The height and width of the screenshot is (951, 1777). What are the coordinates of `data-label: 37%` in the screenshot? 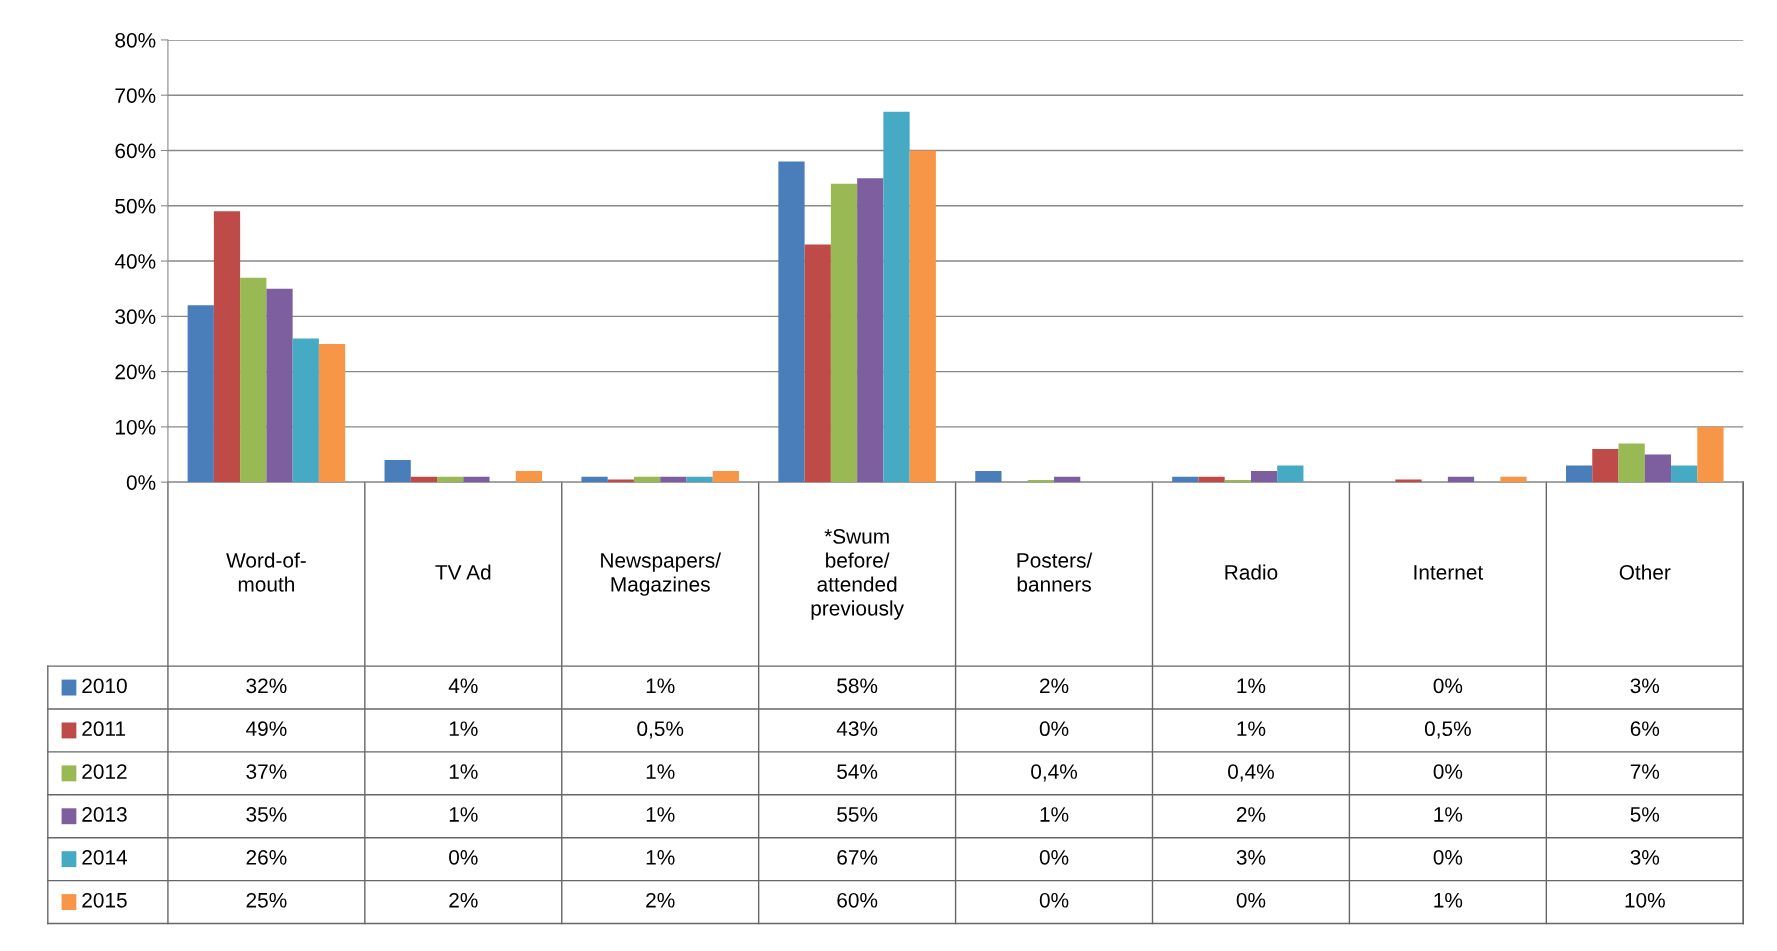 It's located at (266, 771).